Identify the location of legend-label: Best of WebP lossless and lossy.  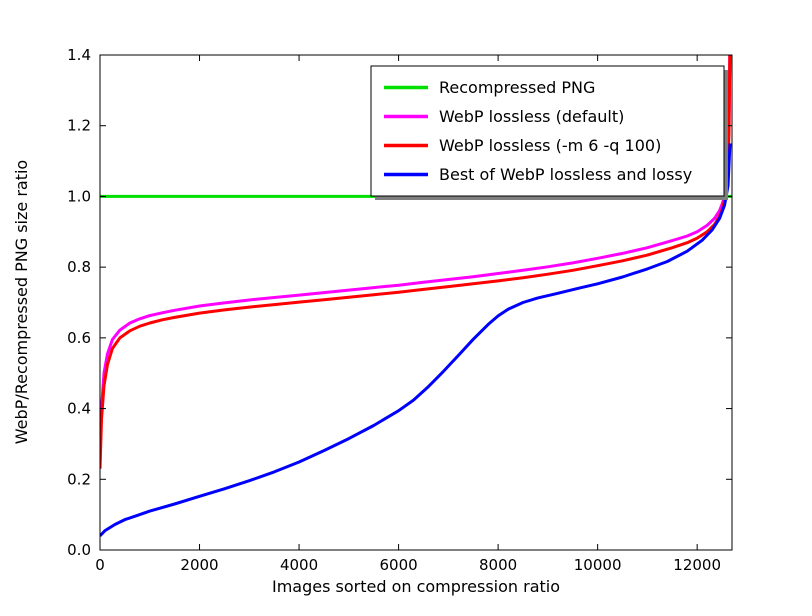
(565, 174).